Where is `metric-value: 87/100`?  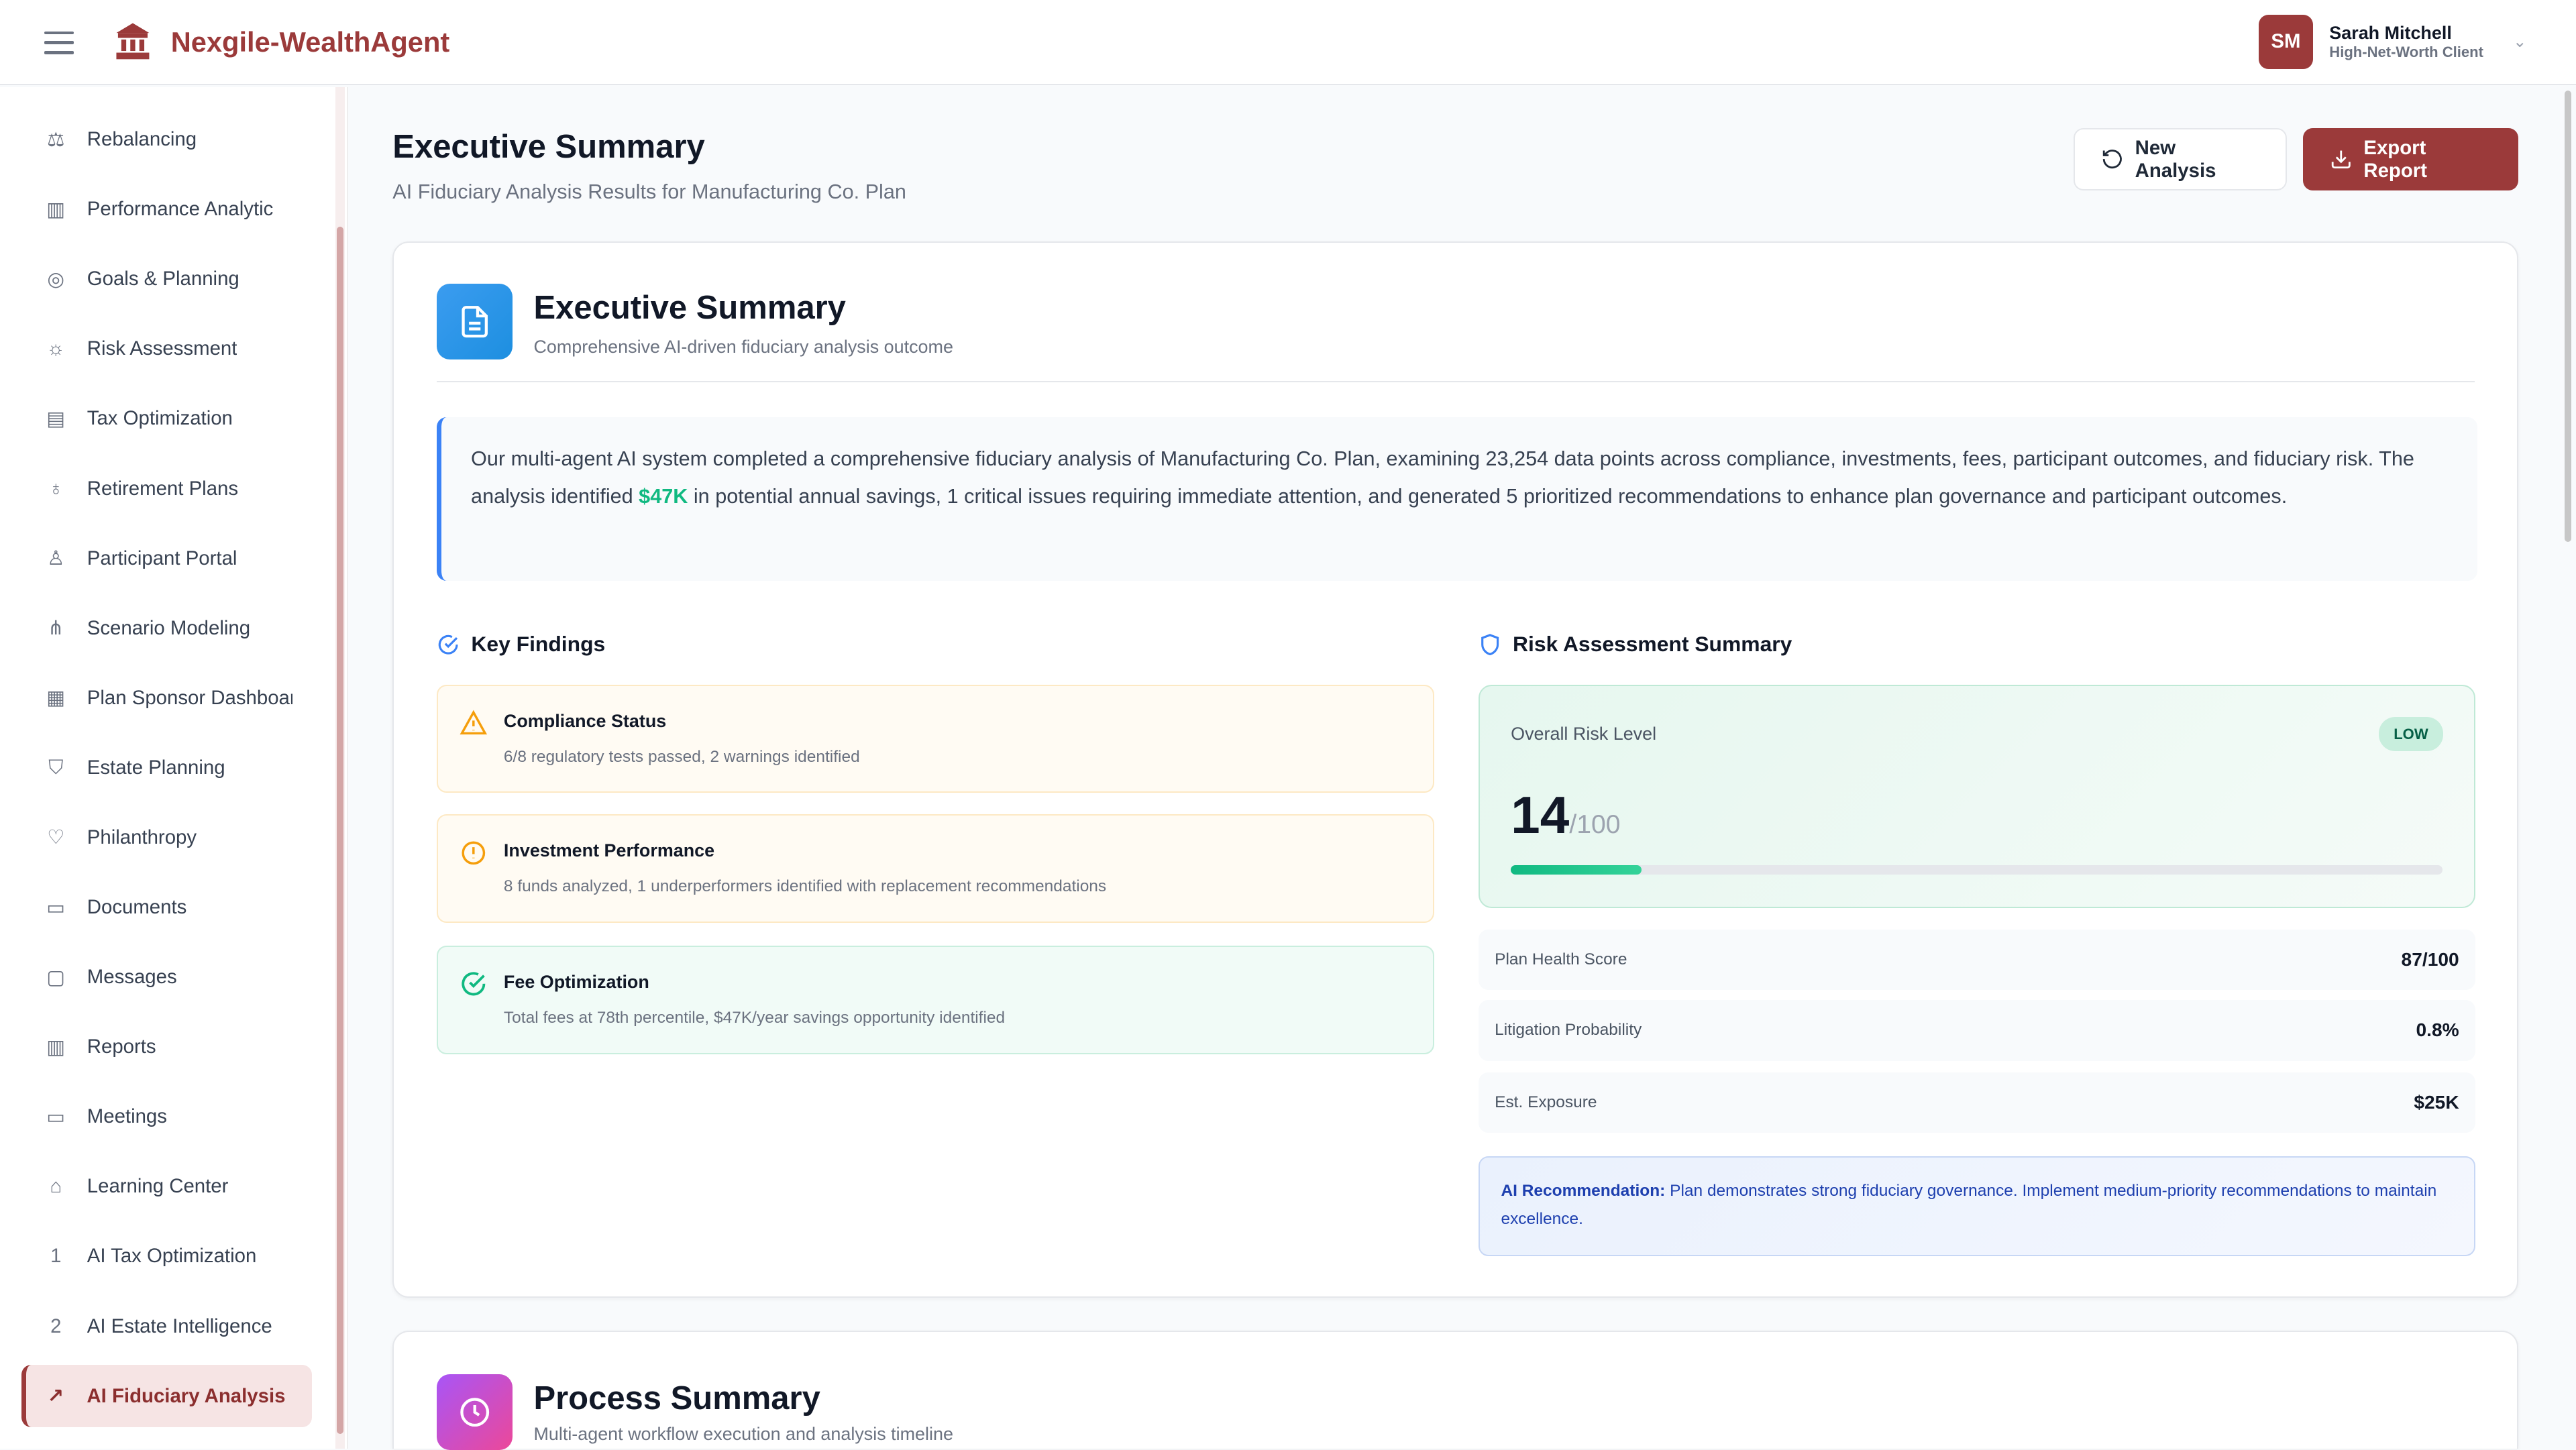 metric-value: 87/100 is located at coordinates (2430, 959).